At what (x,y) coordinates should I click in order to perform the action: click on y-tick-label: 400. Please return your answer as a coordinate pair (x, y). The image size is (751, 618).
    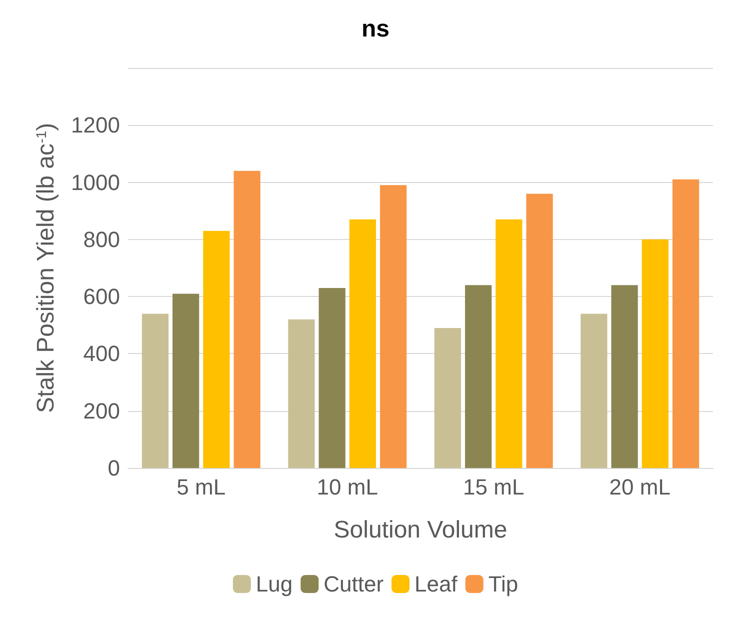
    Looking at the image, I should click on (101, 353).